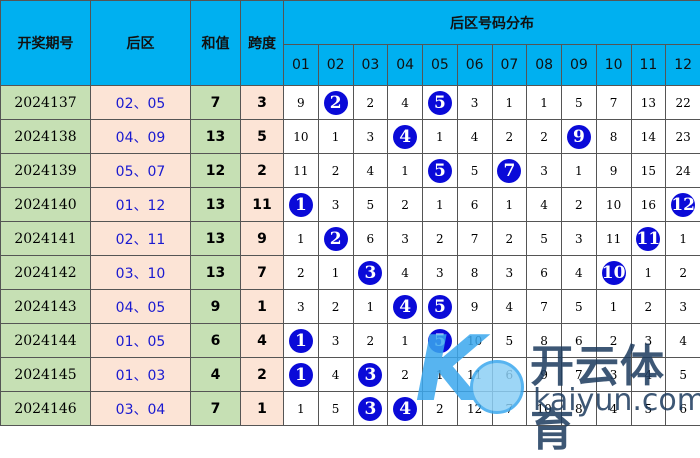 Image resolution: width=700 pixels, height=458 pixels. Describe the element at coordinates (370, 65) in the screenshot. I see `header-number: 03` at that location.